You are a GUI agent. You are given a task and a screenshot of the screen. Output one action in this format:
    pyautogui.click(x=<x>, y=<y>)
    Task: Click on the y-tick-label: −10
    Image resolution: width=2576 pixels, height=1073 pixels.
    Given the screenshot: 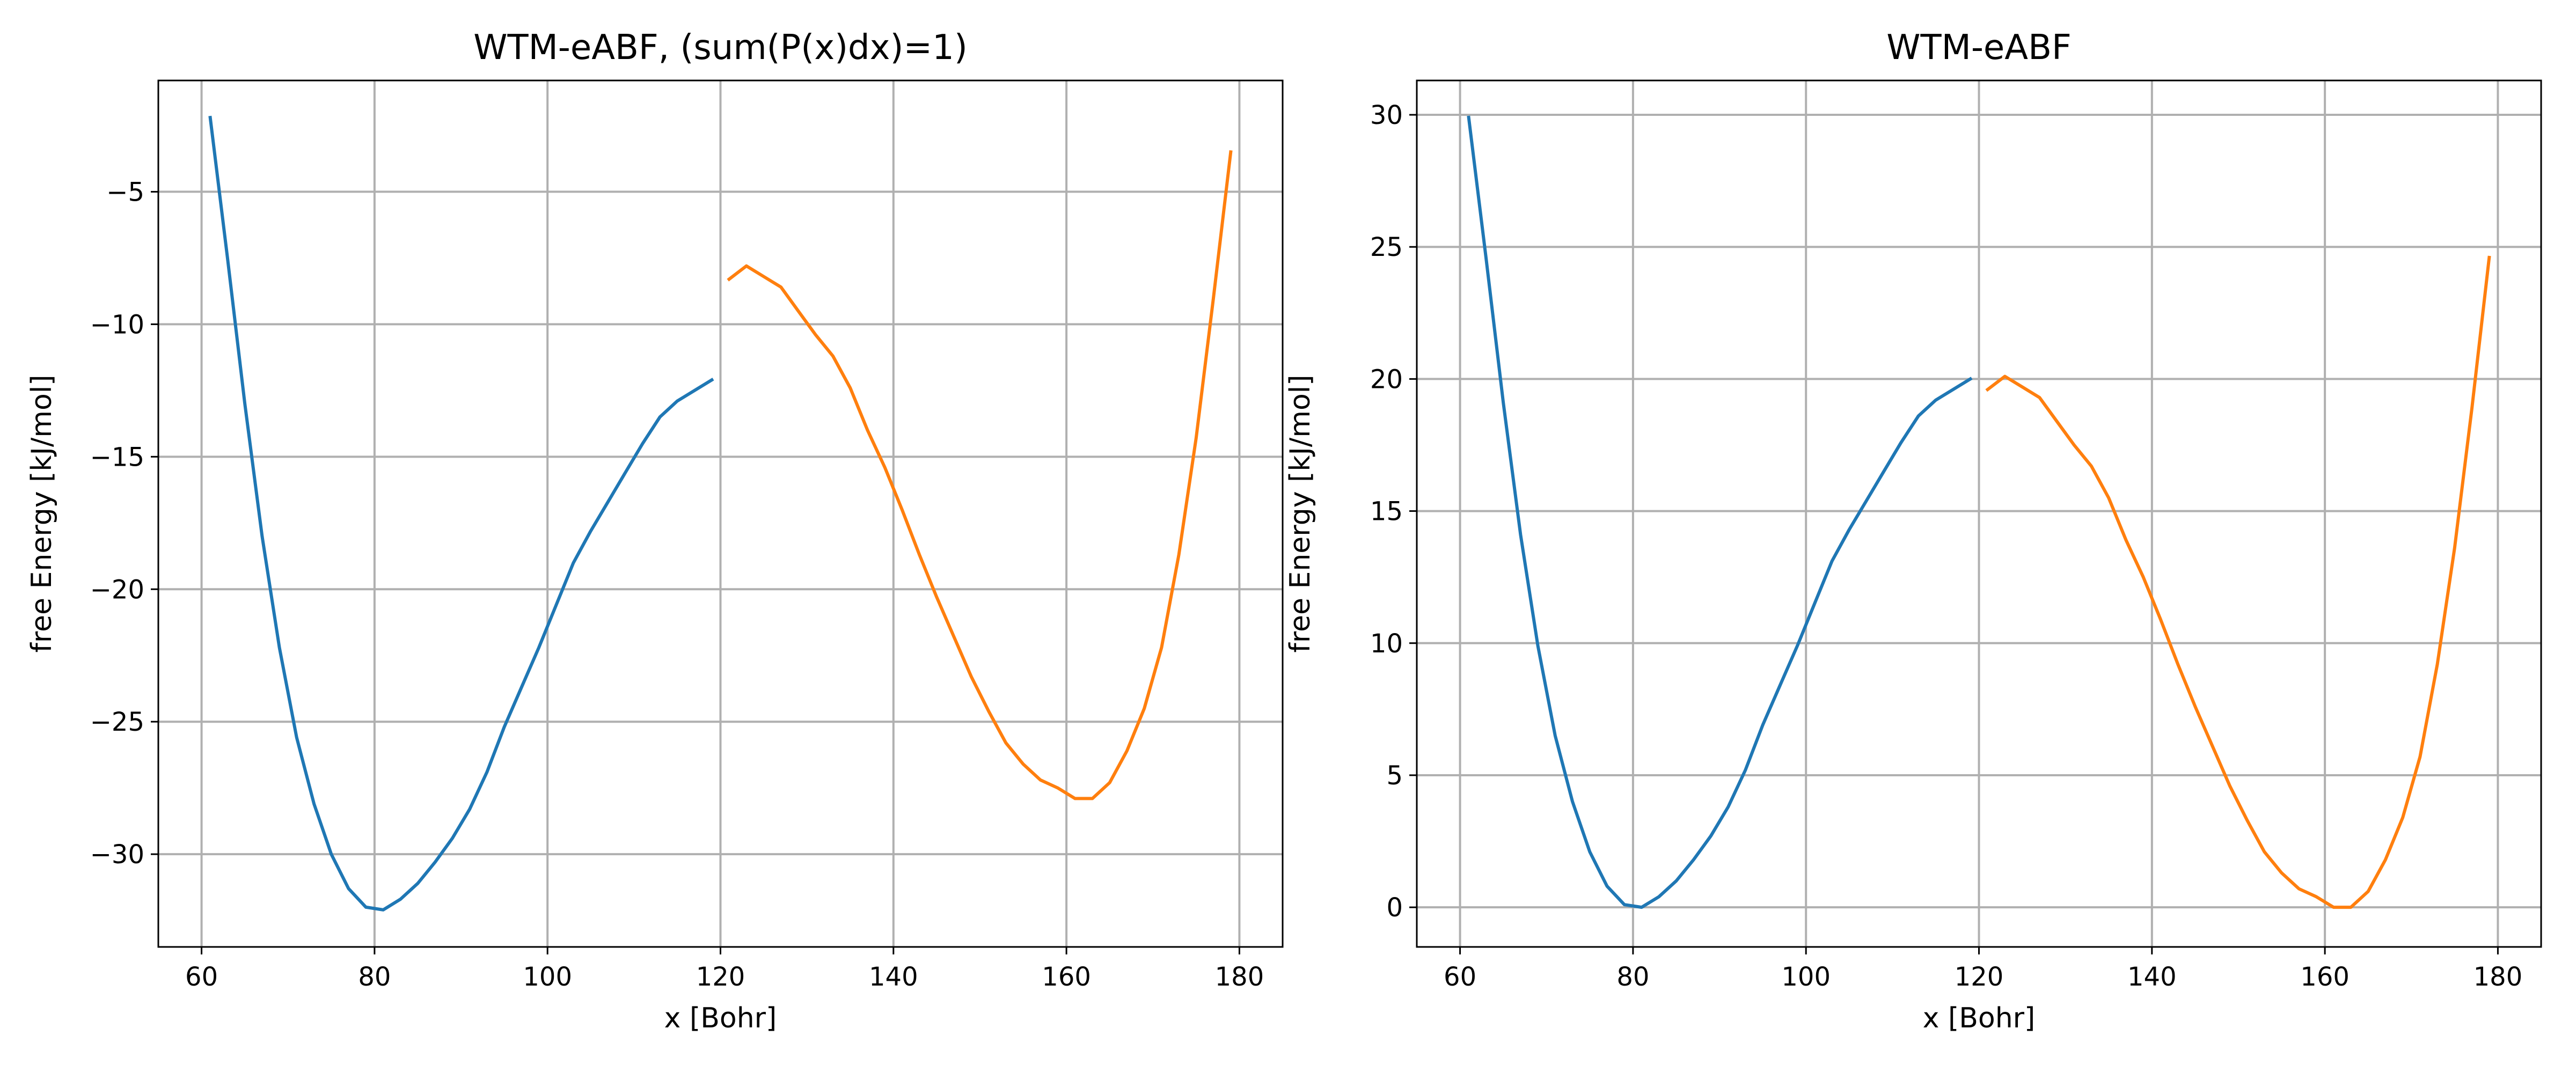 What is the action you would take?
    pyautogui.click(x=117, y=325)
    